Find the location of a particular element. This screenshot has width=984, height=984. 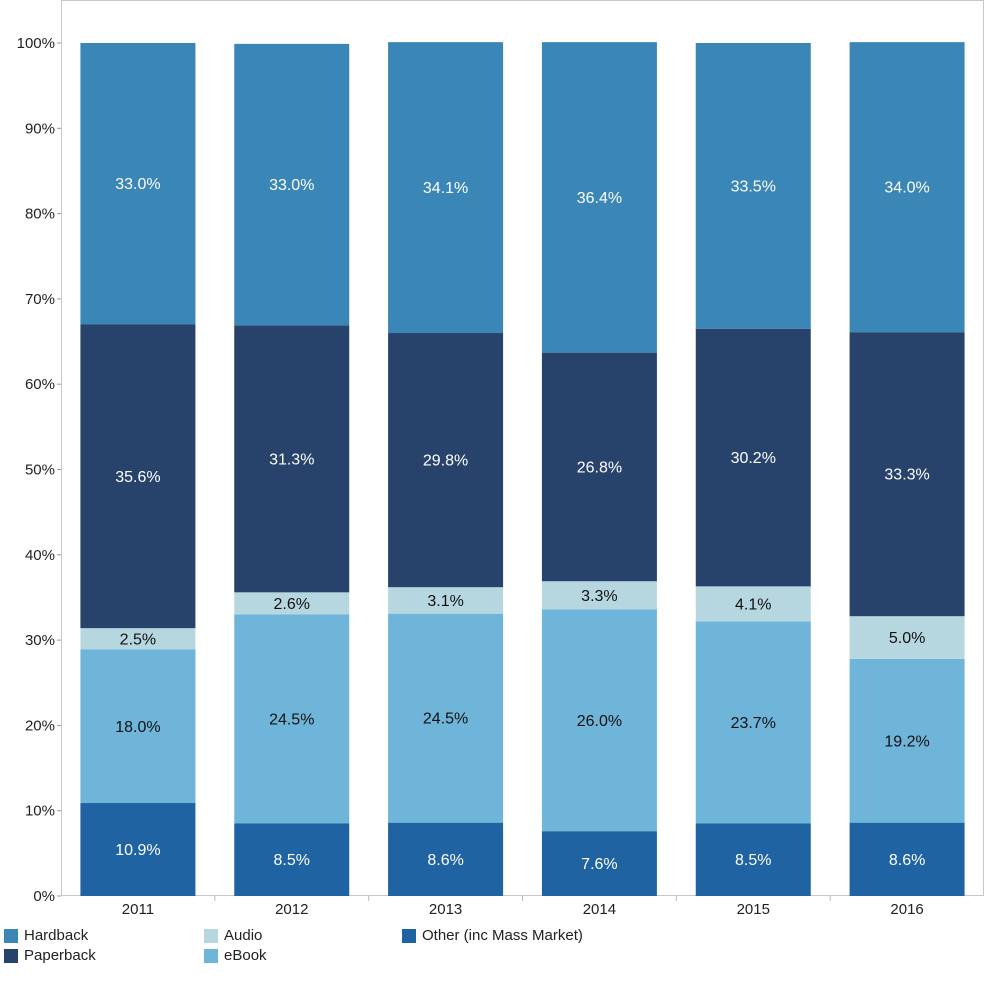

legend-label: Audio is located at coordinates (243, 935).